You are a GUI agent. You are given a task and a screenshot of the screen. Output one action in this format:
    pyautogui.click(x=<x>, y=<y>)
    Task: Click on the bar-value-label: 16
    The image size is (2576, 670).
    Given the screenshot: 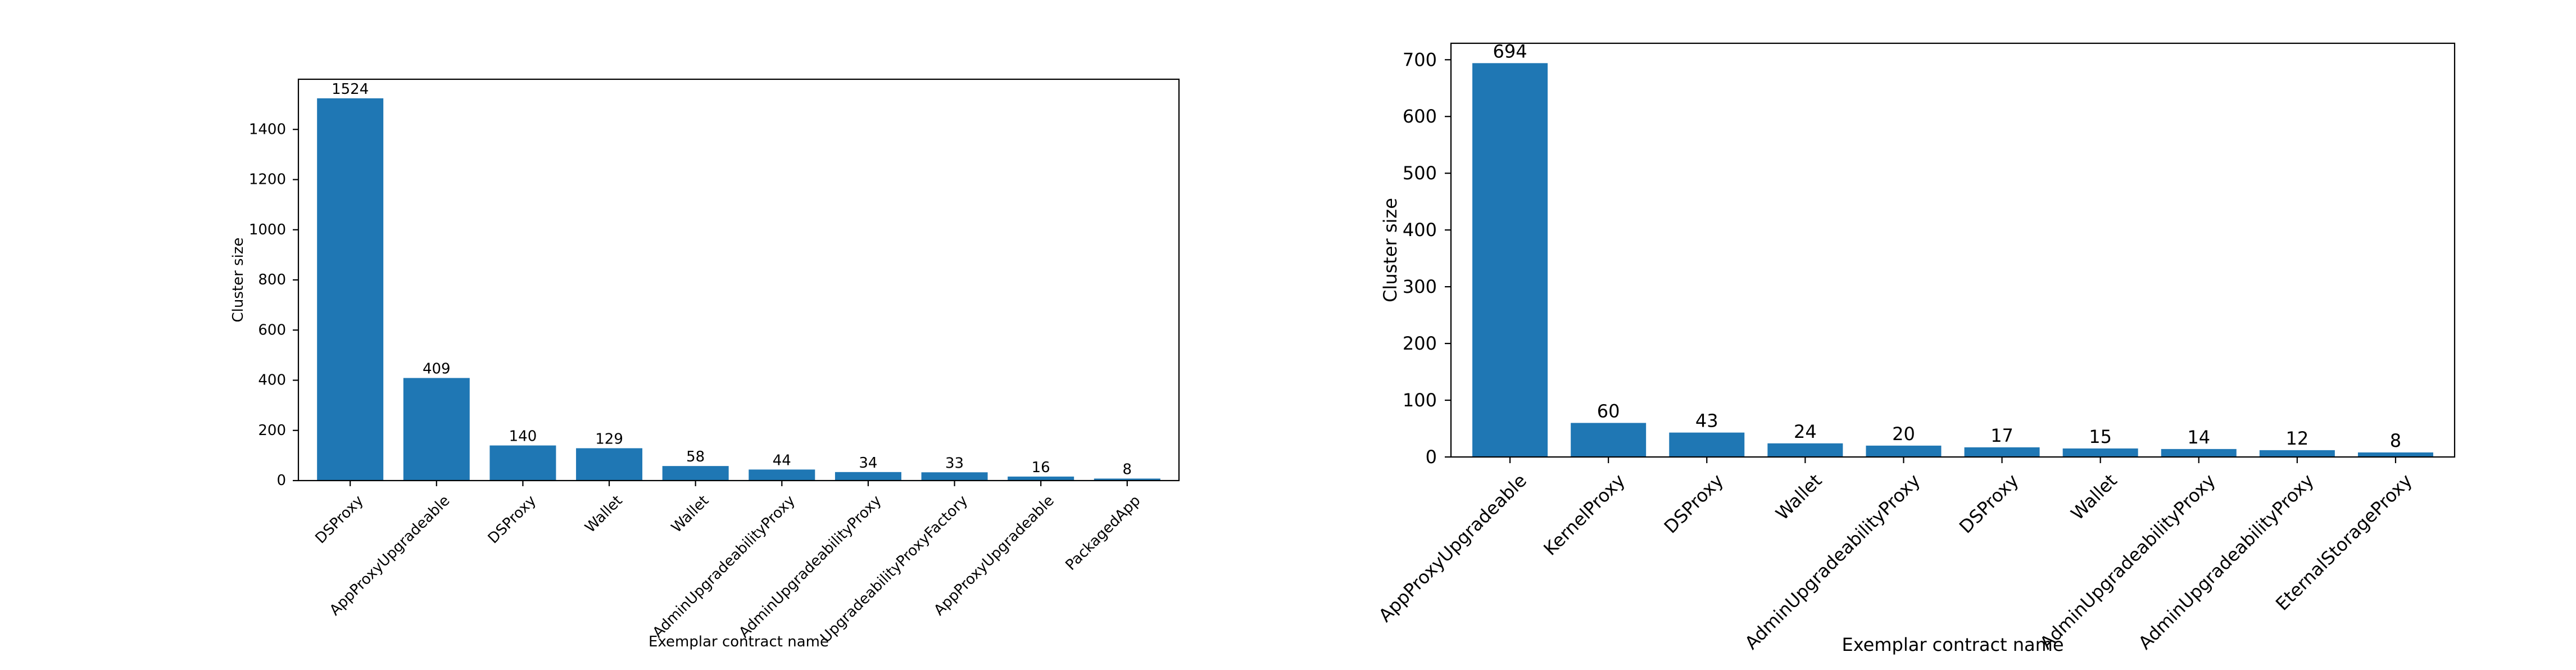 What is the action you would take?
    pyautogui.click(x=1041, y=468)
    